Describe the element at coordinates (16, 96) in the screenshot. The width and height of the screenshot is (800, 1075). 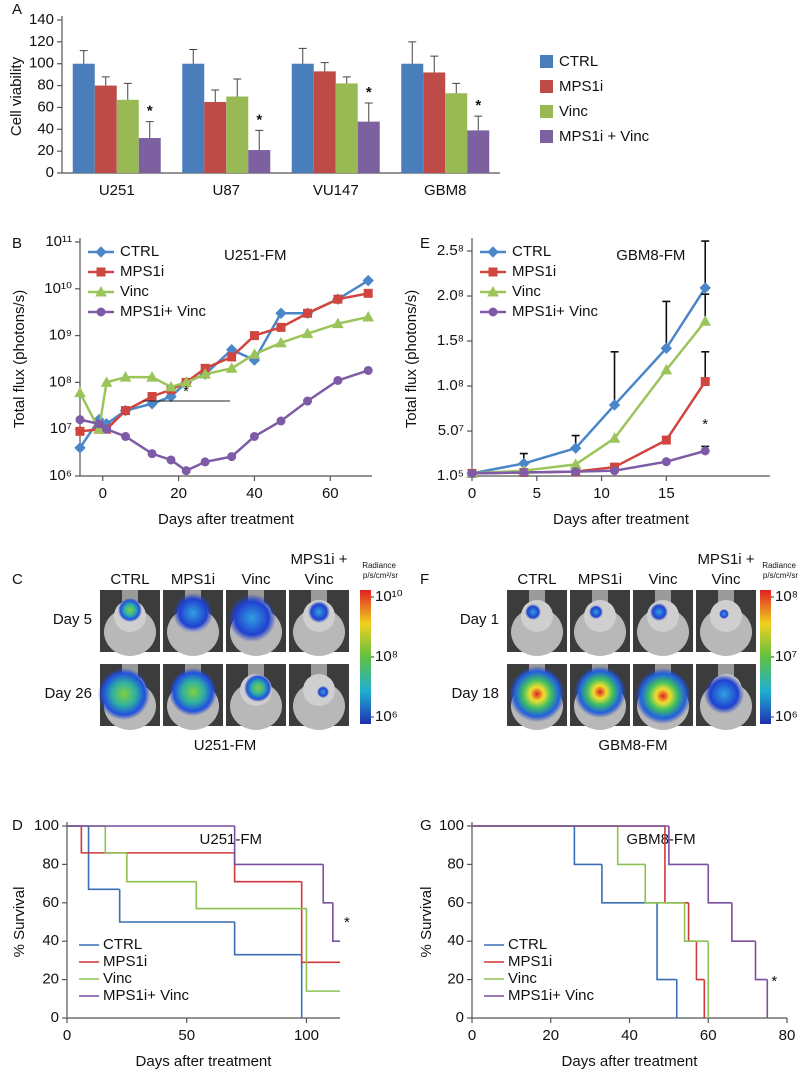
I see `y-axis-label: Cell viability` at that location.